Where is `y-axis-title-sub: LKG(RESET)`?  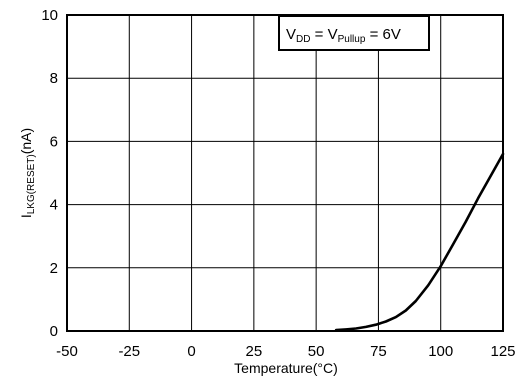 y-axis-title-sub: LKG(RESET) is located at coordinates (31, 184).